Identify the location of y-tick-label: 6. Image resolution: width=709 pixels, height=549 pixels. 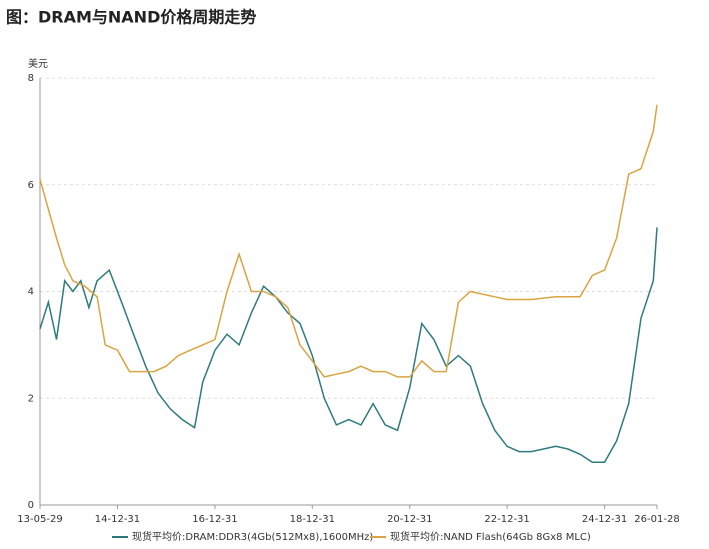
(31, 185).